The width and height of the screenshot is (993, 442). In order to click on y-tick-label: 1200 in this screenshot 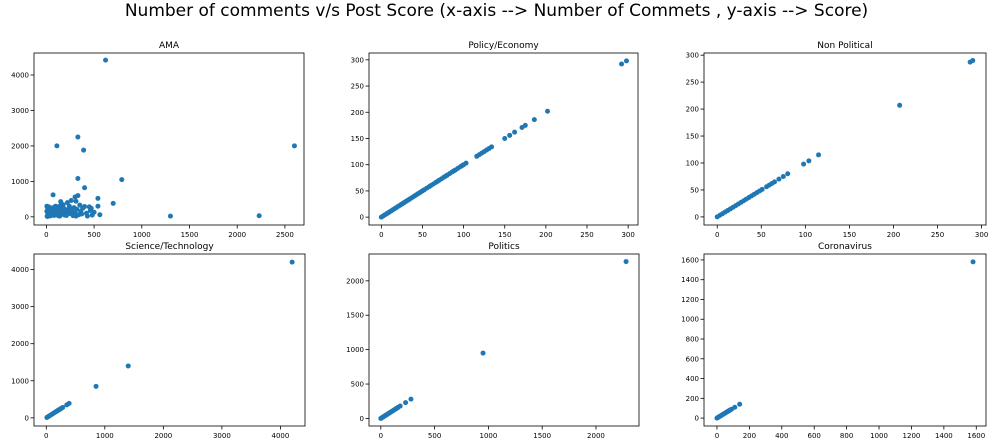, I will do `click(690, 300)`.